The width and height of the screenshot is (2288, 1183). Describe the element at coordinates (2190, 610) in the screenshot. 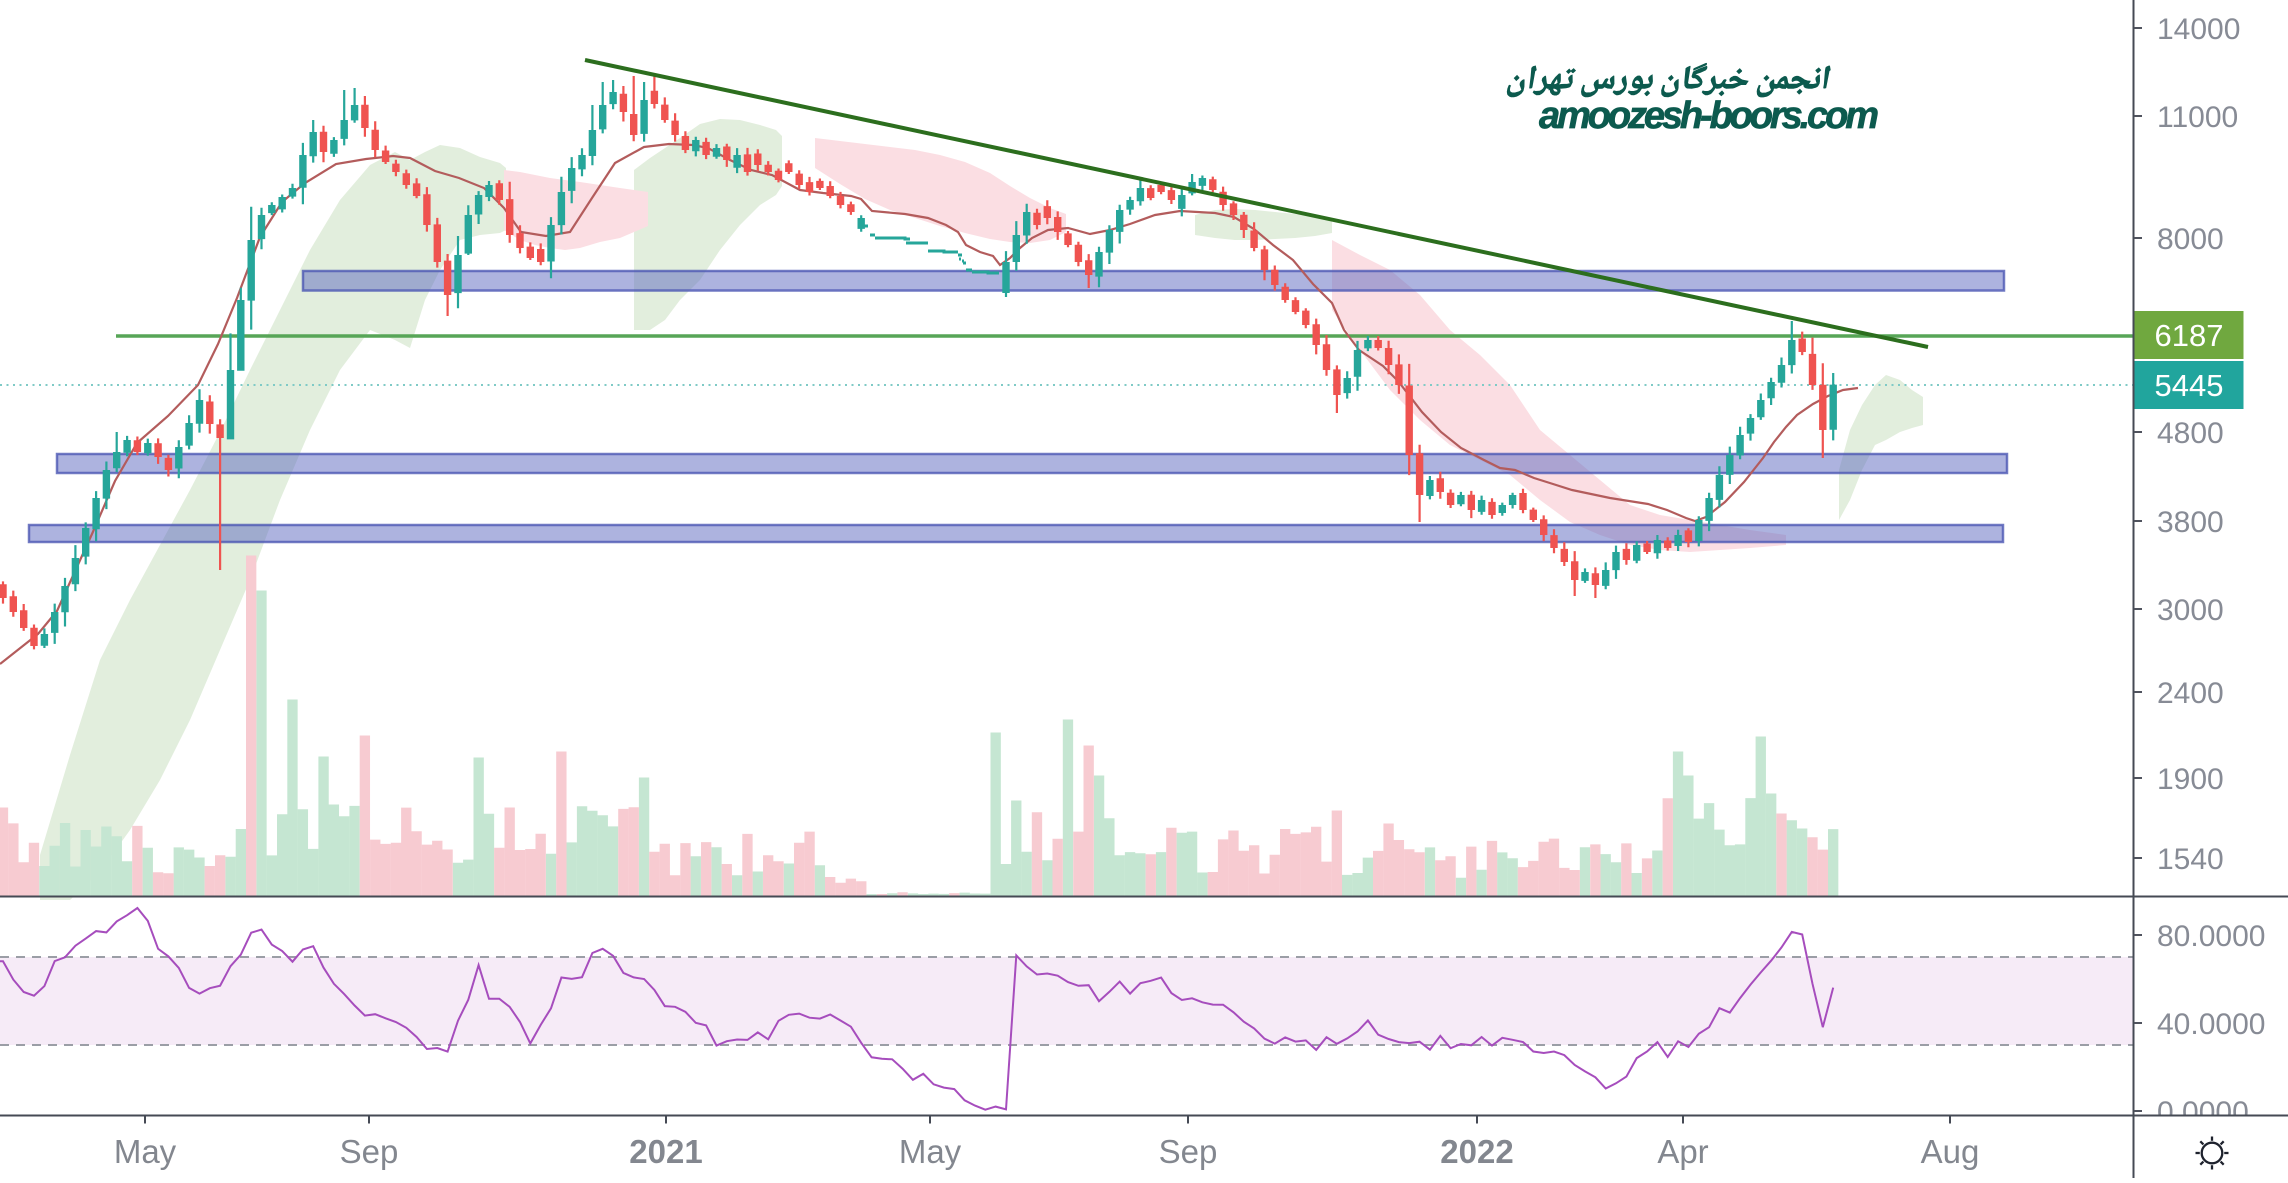

I see `svg-text: 3000` at that location.